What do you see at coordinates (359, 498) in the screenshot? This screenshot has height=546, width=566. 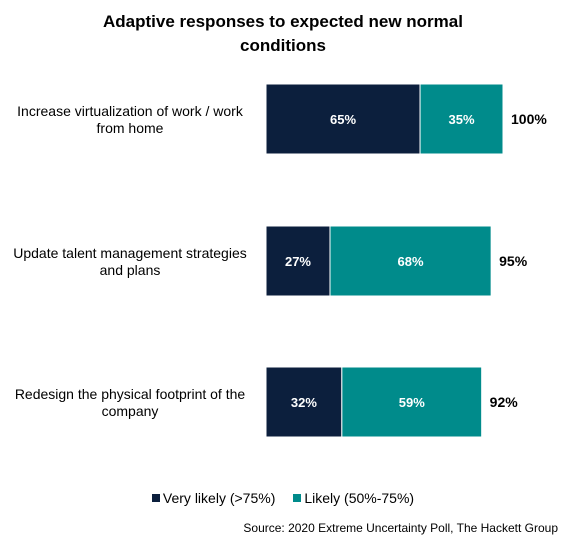 I see `legend-label-likely: Likely (50%-75%)` at bounding box center [359, 498].